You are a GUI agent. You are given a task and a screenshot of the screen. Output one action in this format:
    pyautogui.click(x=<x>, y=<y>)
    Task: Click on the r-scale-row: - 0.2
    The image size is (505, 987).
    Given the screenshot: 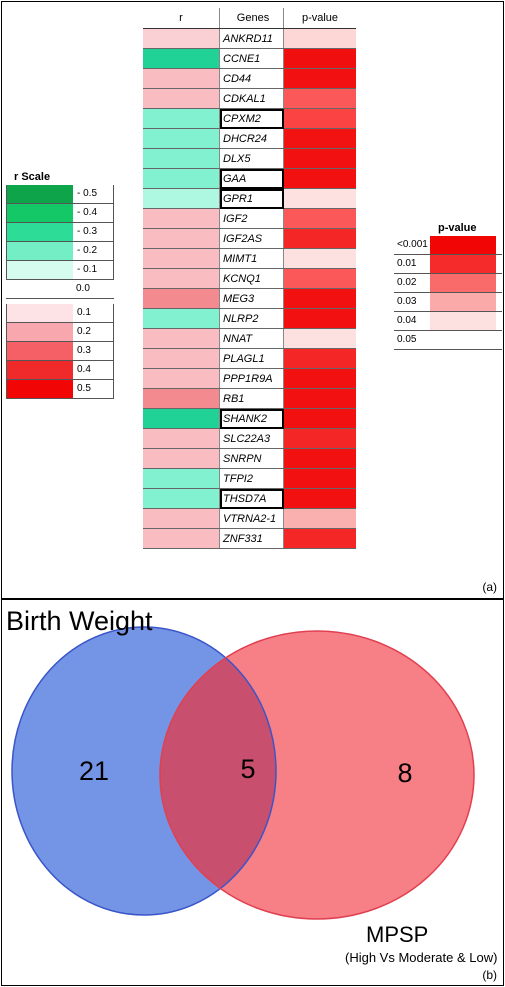 What is the action you would take?
    pyautogui.click(x=60, y=251)
    